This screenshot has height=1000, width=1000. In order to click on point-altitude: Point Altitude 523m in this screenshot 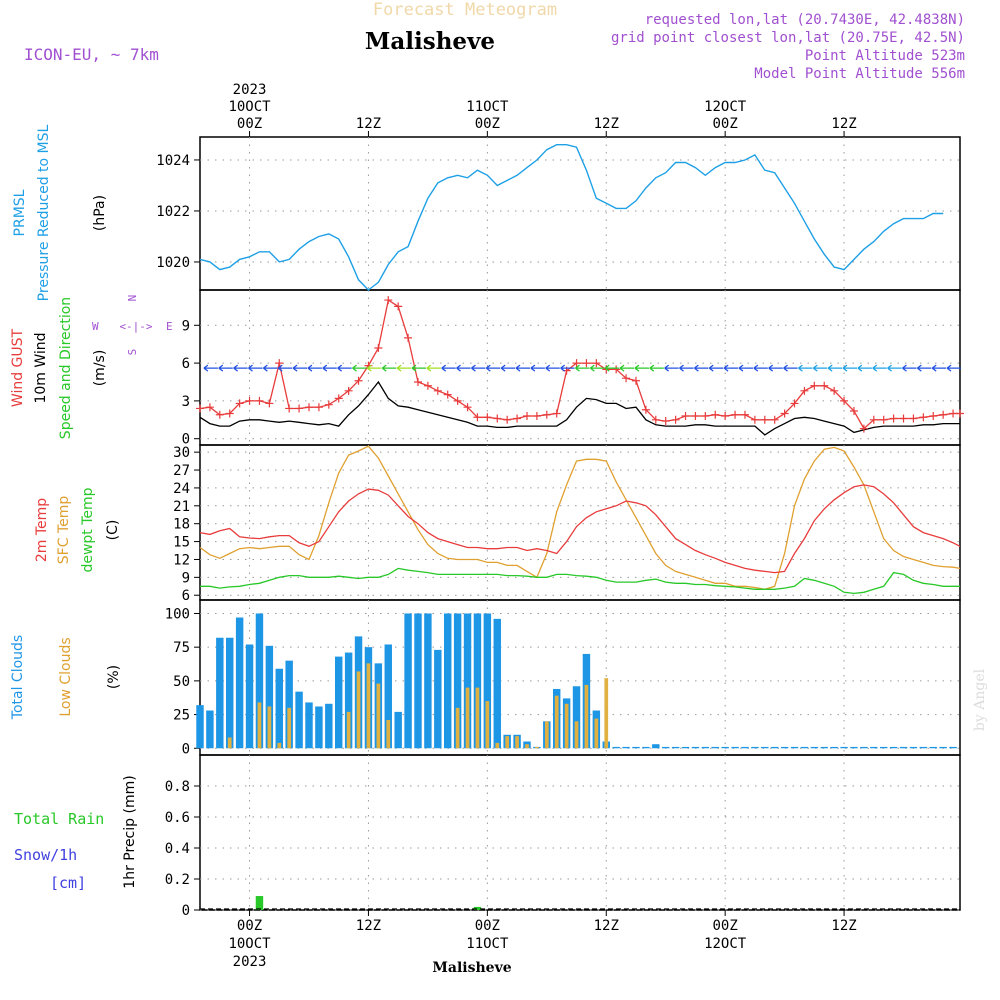, I will do `click(885, 56)`.